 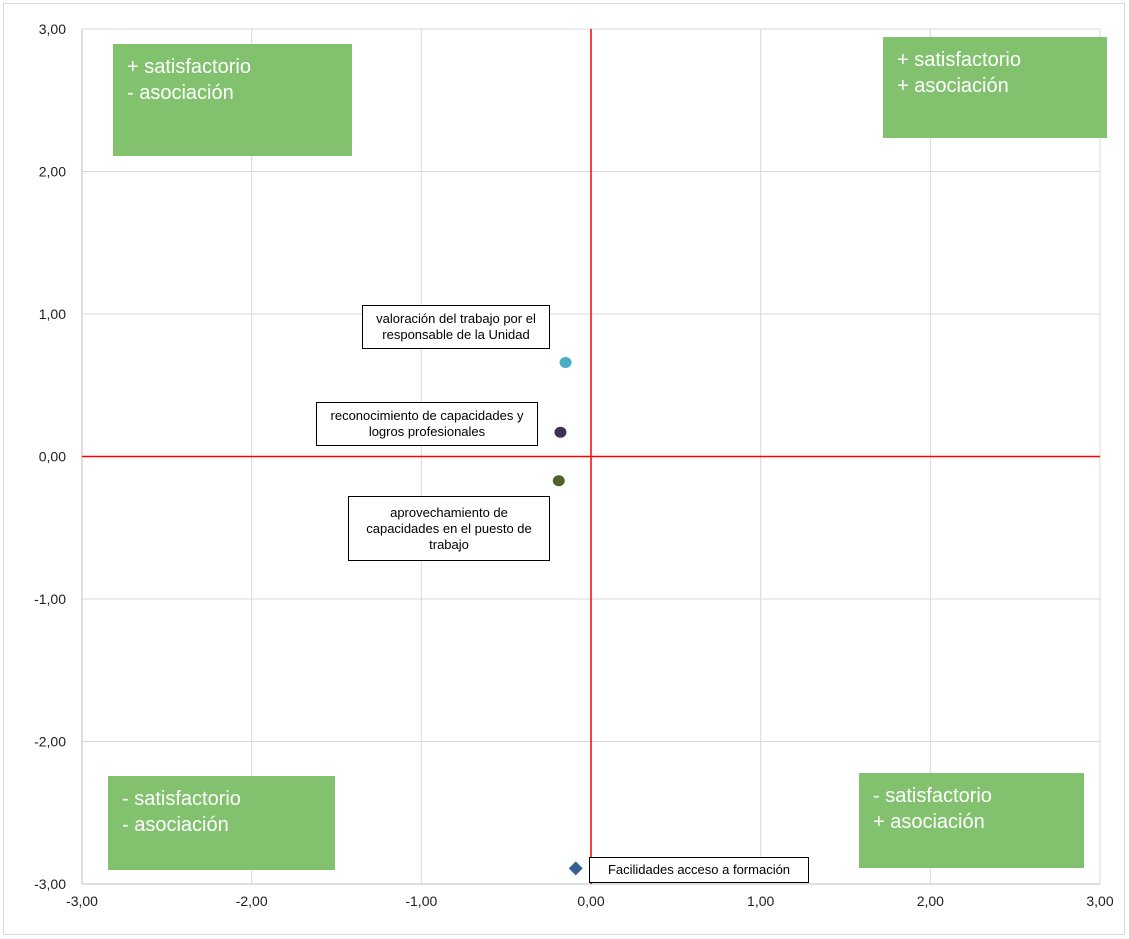 What do you see at coordinates (995, 60) in the screenshot?
I see `quadrant-top-right-line-1: + satisfactorio` at bounding box center [995, 60].